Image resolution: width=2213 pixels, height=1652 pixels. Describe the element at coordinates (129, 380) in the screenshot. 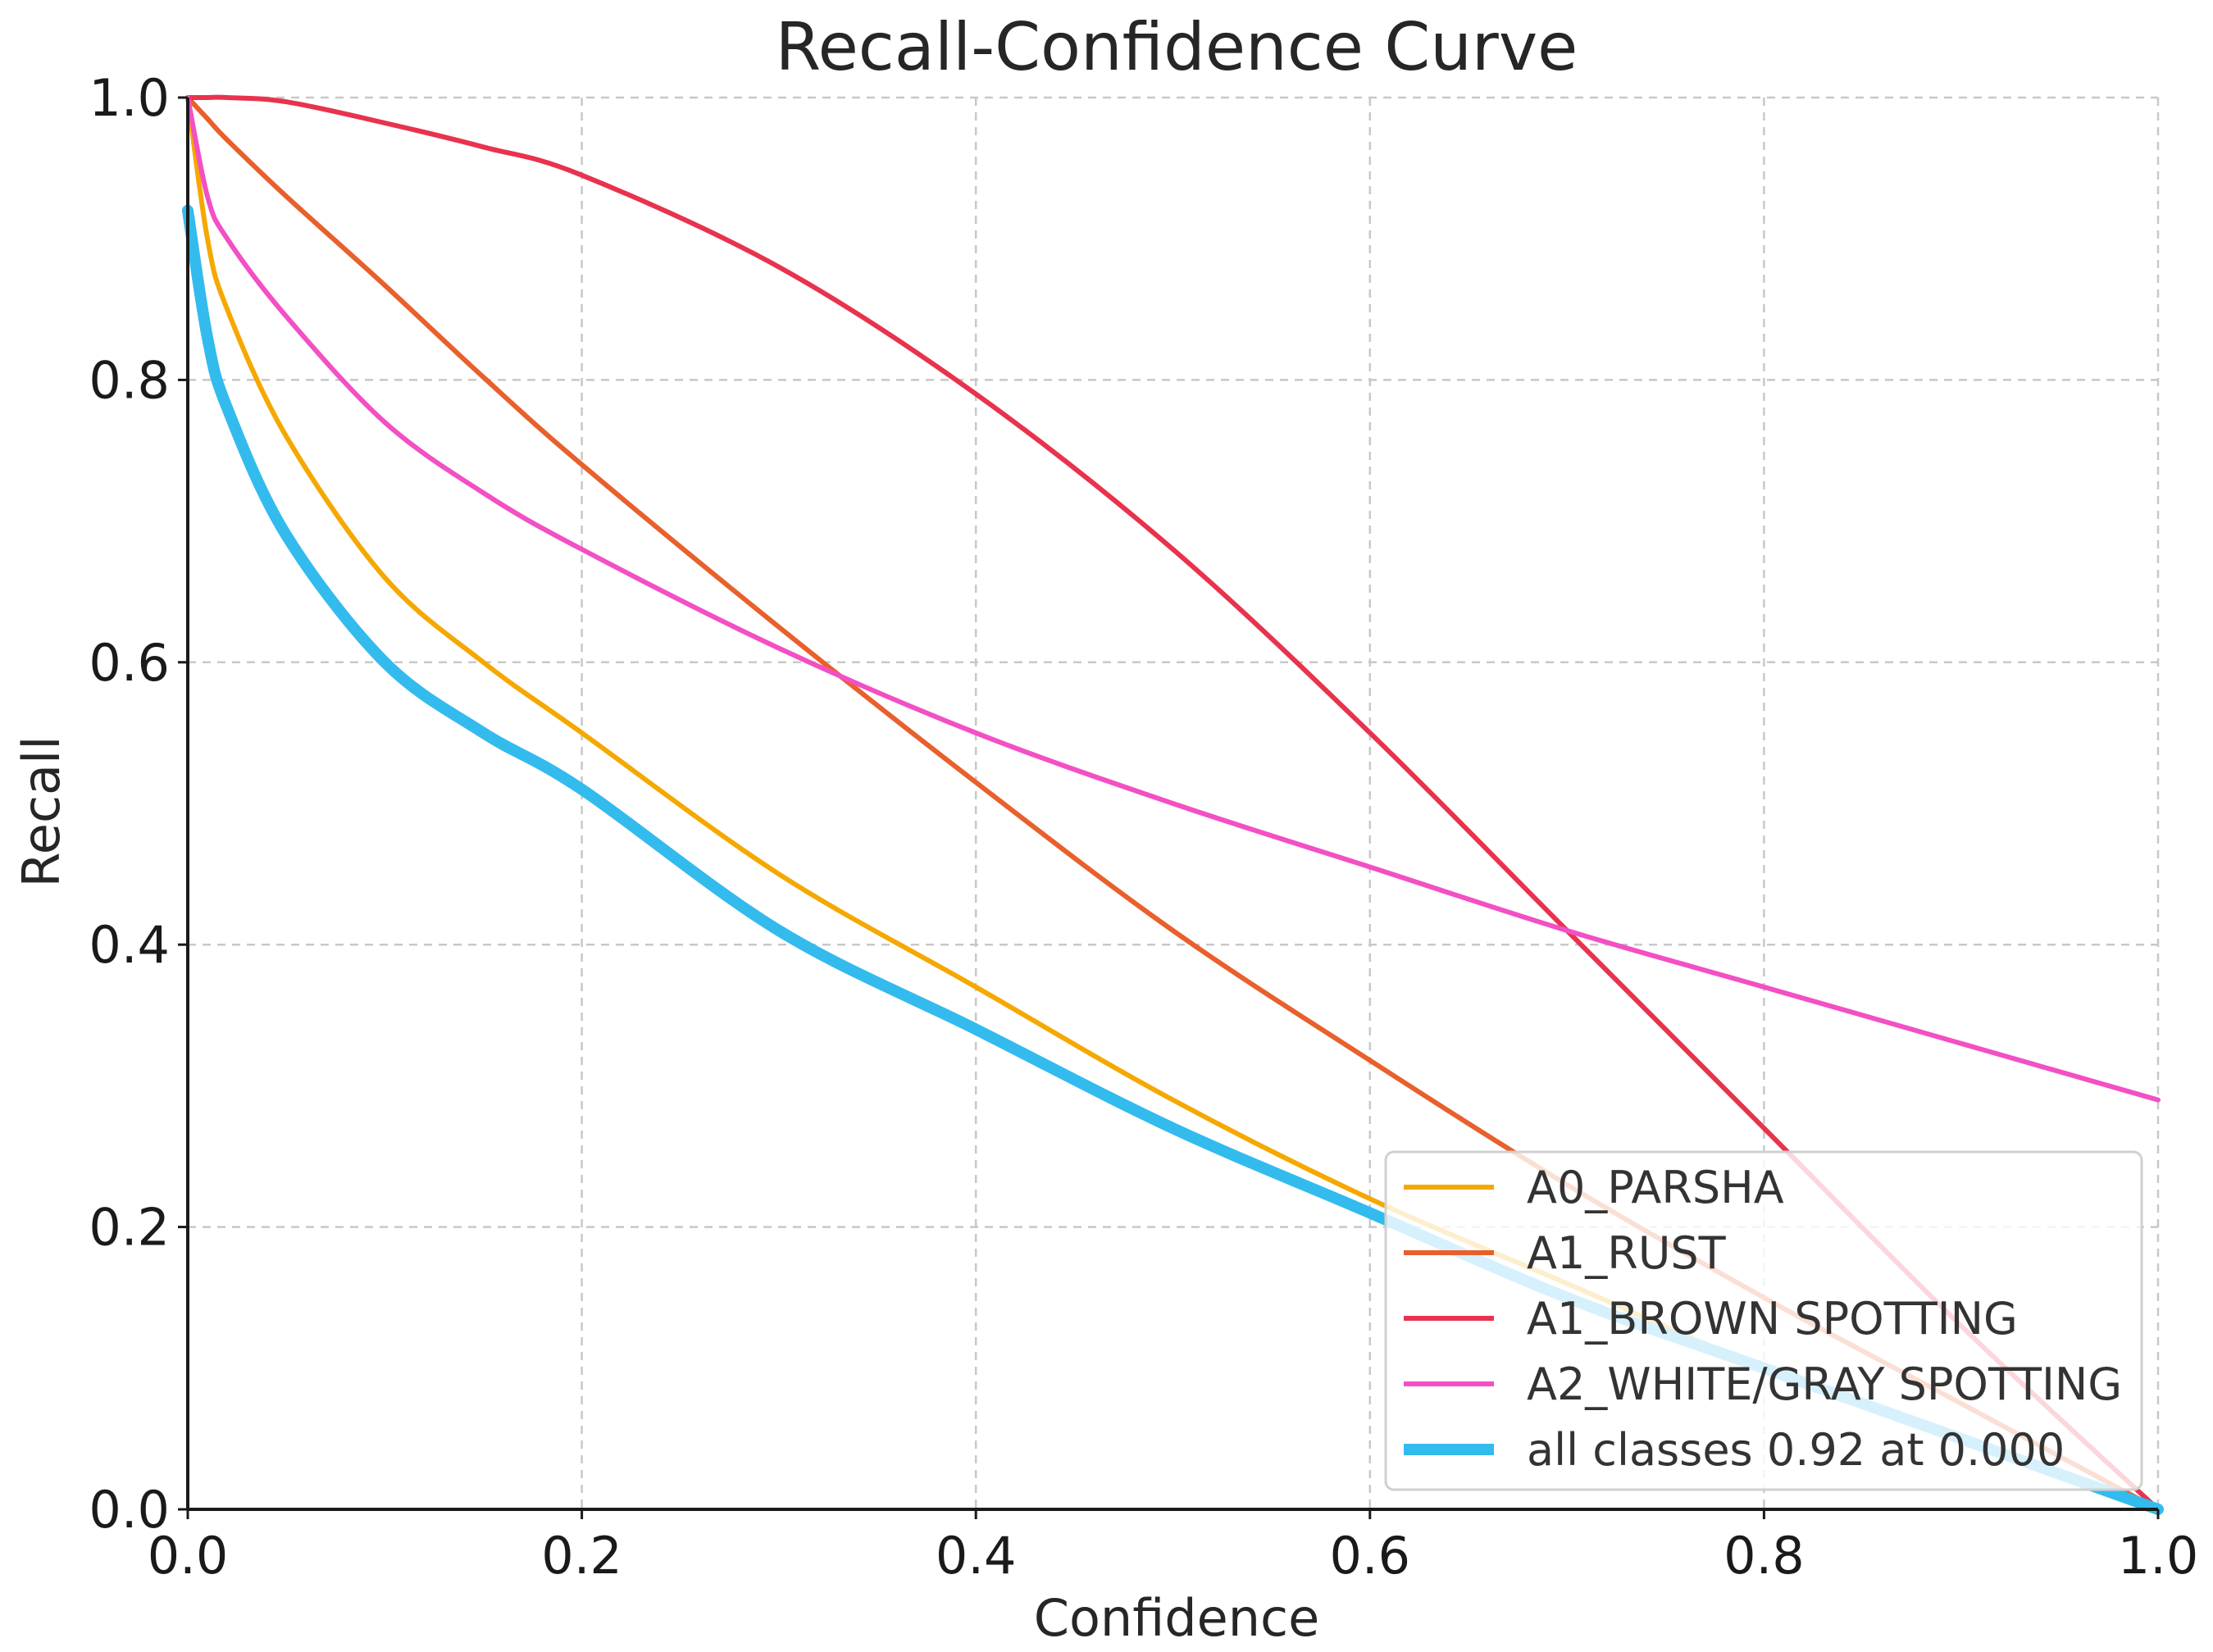

I see `y-tick-label: 0.8` at that location.